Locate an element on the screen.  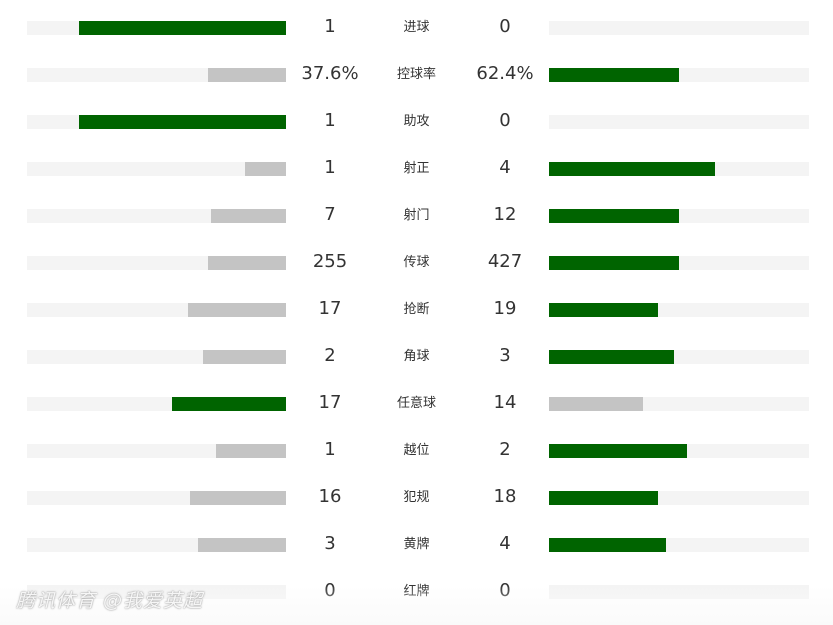
stat-row: 7 射门 12 is located at coordinates (416, 218).